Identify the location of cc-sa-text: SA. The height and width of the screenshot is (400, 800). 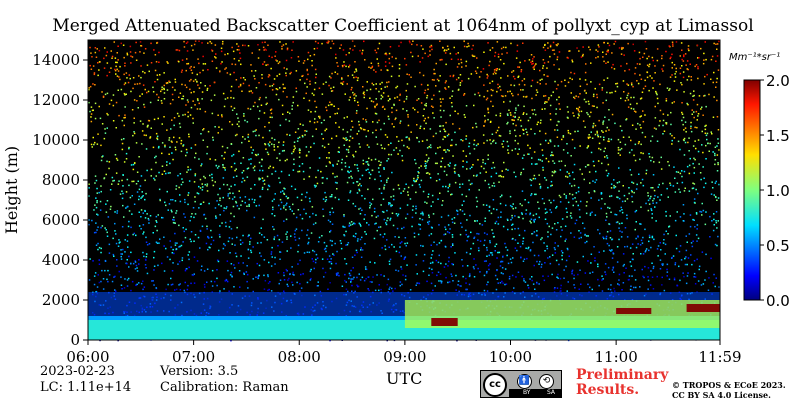
(551, 392).